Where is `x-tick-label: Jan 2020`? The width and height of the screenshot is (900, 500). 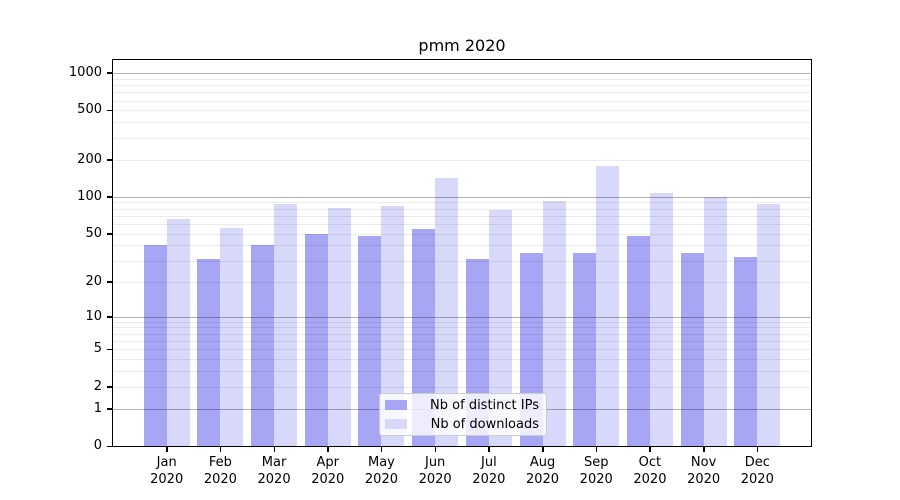
x-tick-label: Jan 2020 is located at coordinates (167, 471).